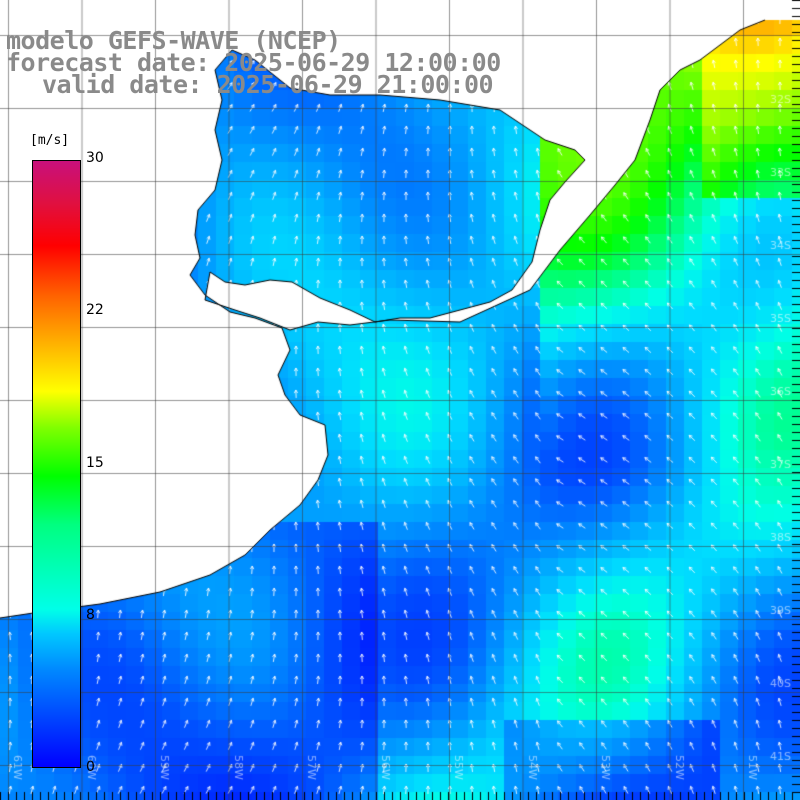 Image resolution: width=800 pixels, height=800 pixels. I want to click on colorbar-tick: 30, so click(95, 158).